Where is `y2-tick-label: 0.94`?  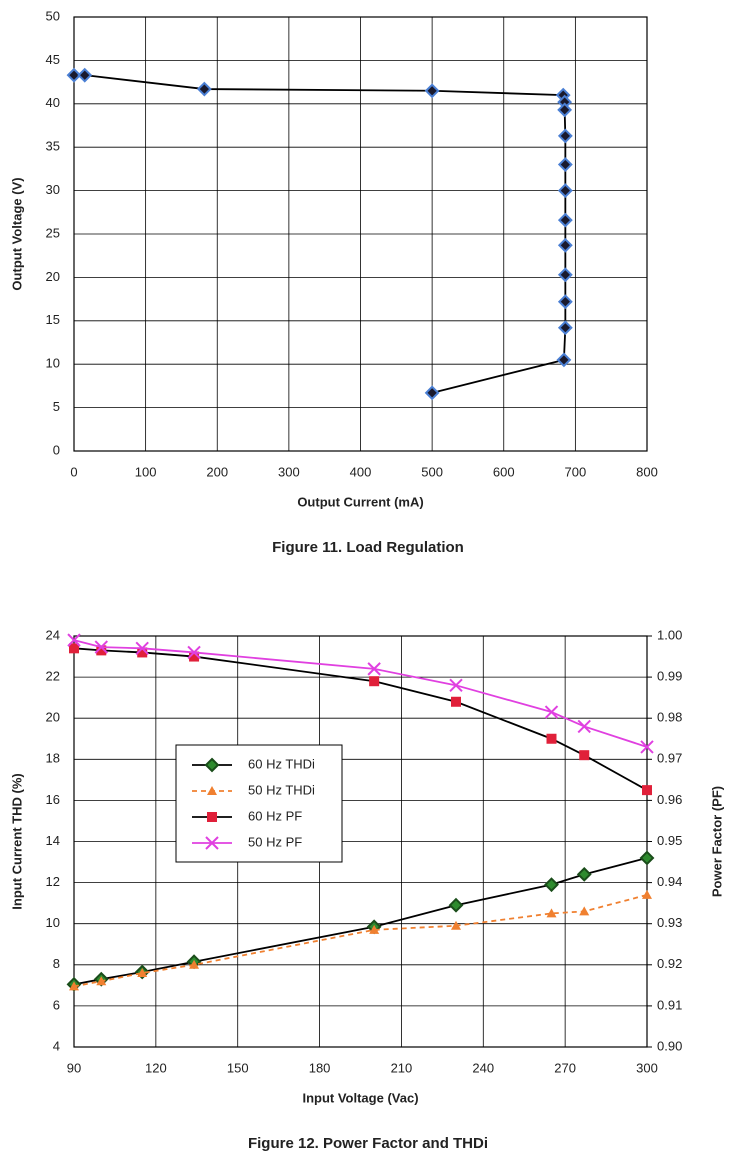 y2-tick-label: 0.94 is located at coordinates (669, 881).